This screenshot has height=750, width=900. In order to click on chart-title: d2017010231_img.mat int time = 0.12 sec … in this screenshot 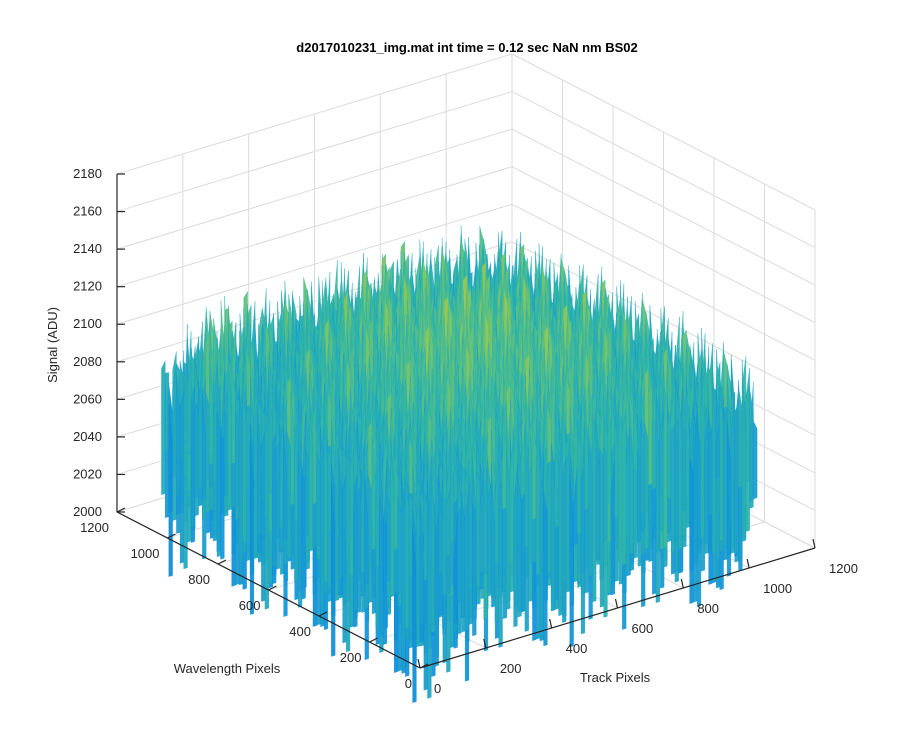, I will do `click(466, 47)`.